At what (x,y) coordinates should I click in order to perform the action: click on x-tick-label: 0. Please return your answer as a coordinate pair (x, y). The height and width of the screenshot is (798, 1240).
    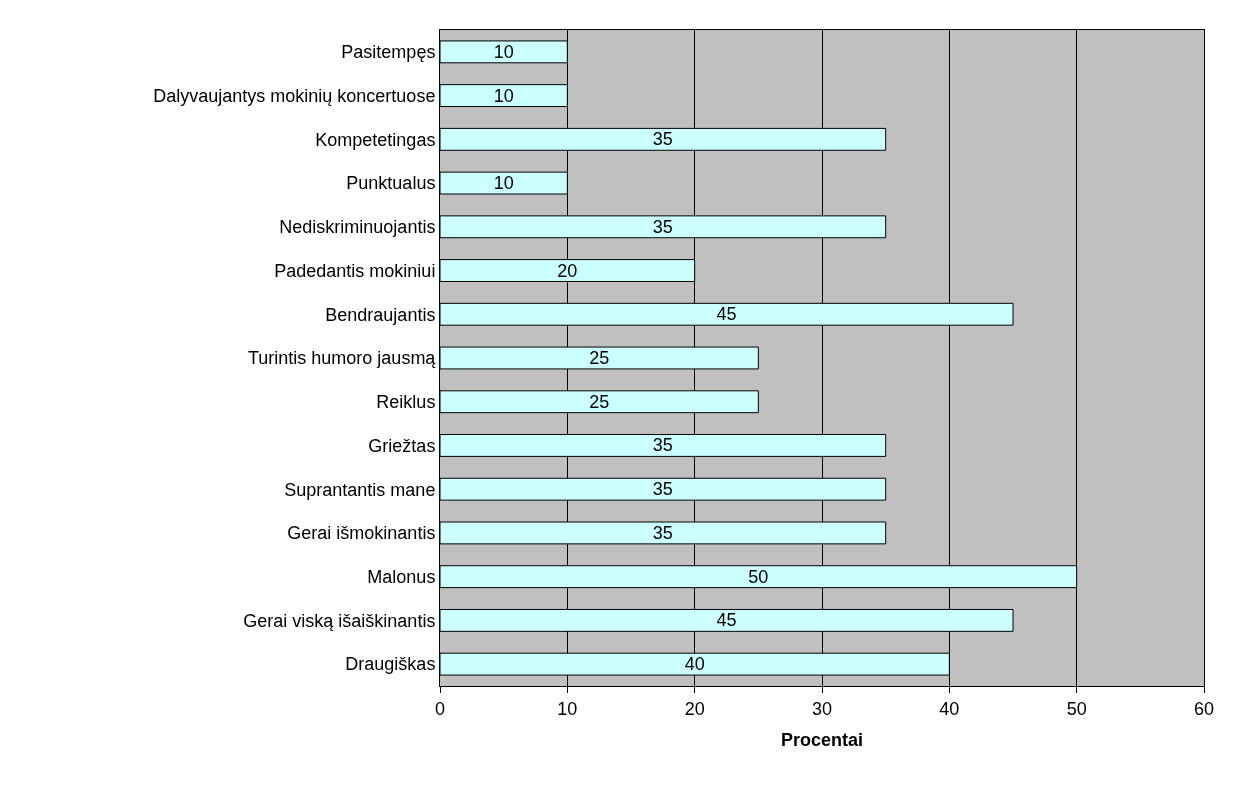
    Looking at the image, I should click on (440, 708).